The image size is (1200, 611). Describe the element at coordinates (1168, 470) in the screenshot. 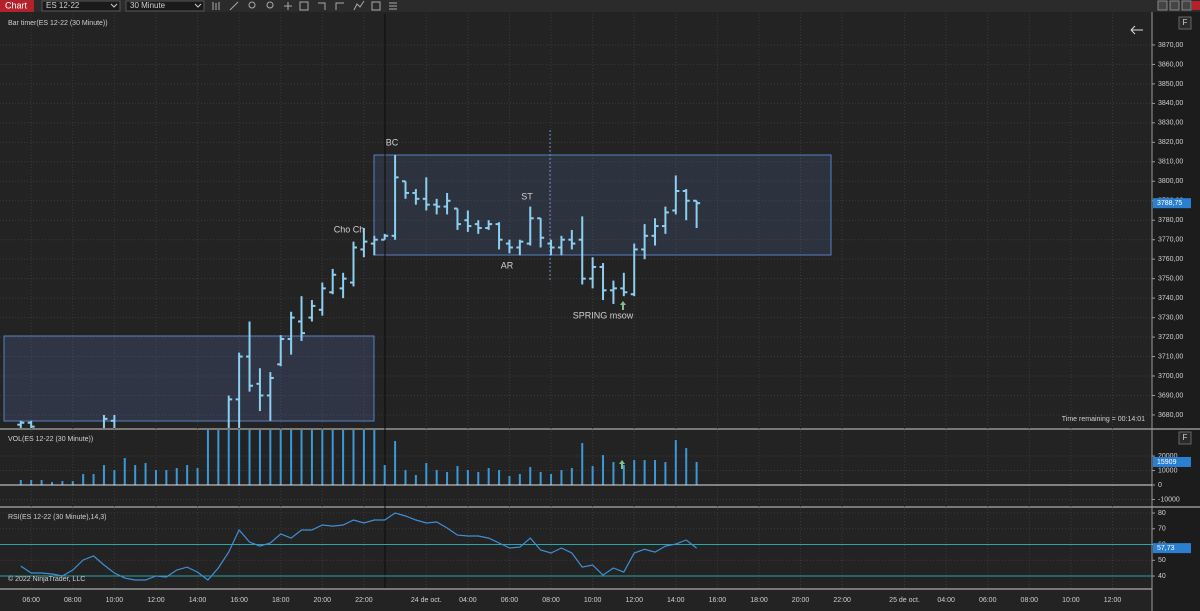

I see `y-tick-label: 10000` at that location.